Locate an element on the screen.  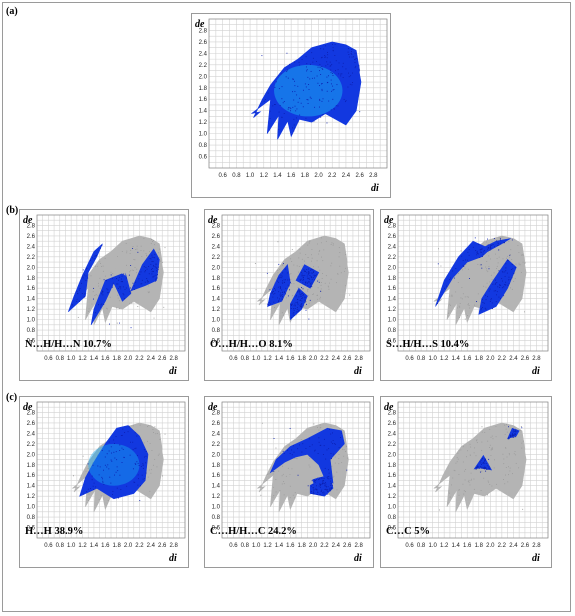
contact-region is located at coordinates (145, 270).